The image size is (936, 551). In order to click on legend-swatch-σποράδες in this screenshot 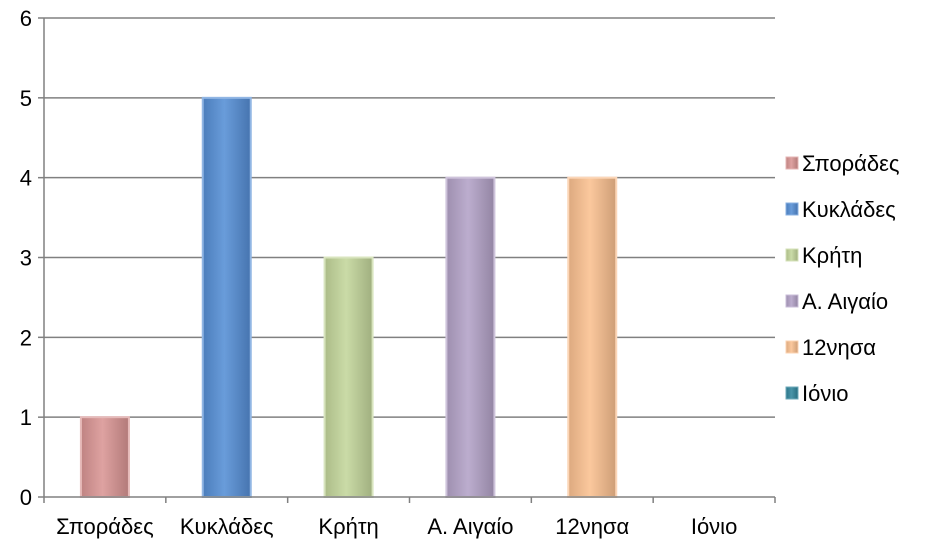, I will do `click(792, 163)`.